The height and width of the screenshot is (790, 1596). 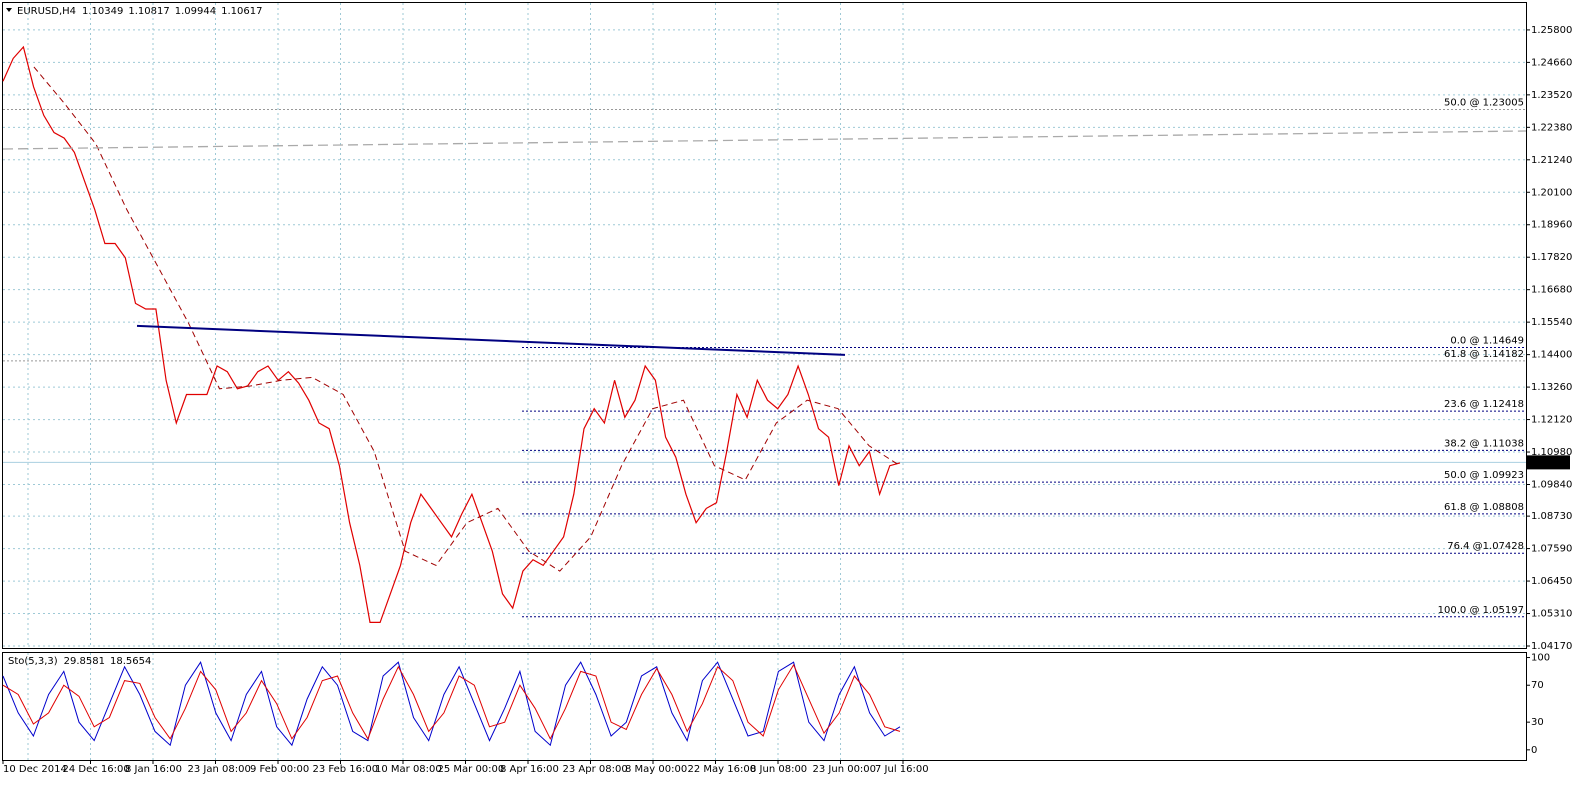 I want to click on x-tick-label: 8 Jan 16:00, so click(x=153, y=769).